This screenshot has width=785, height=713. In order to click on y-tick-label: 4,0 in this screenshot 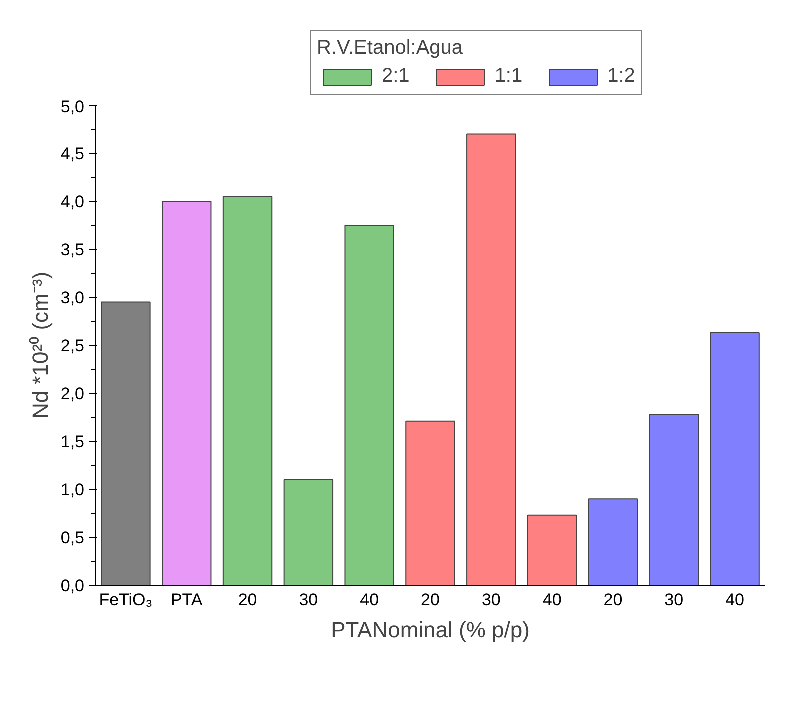, I will do `click(72, 202)`.